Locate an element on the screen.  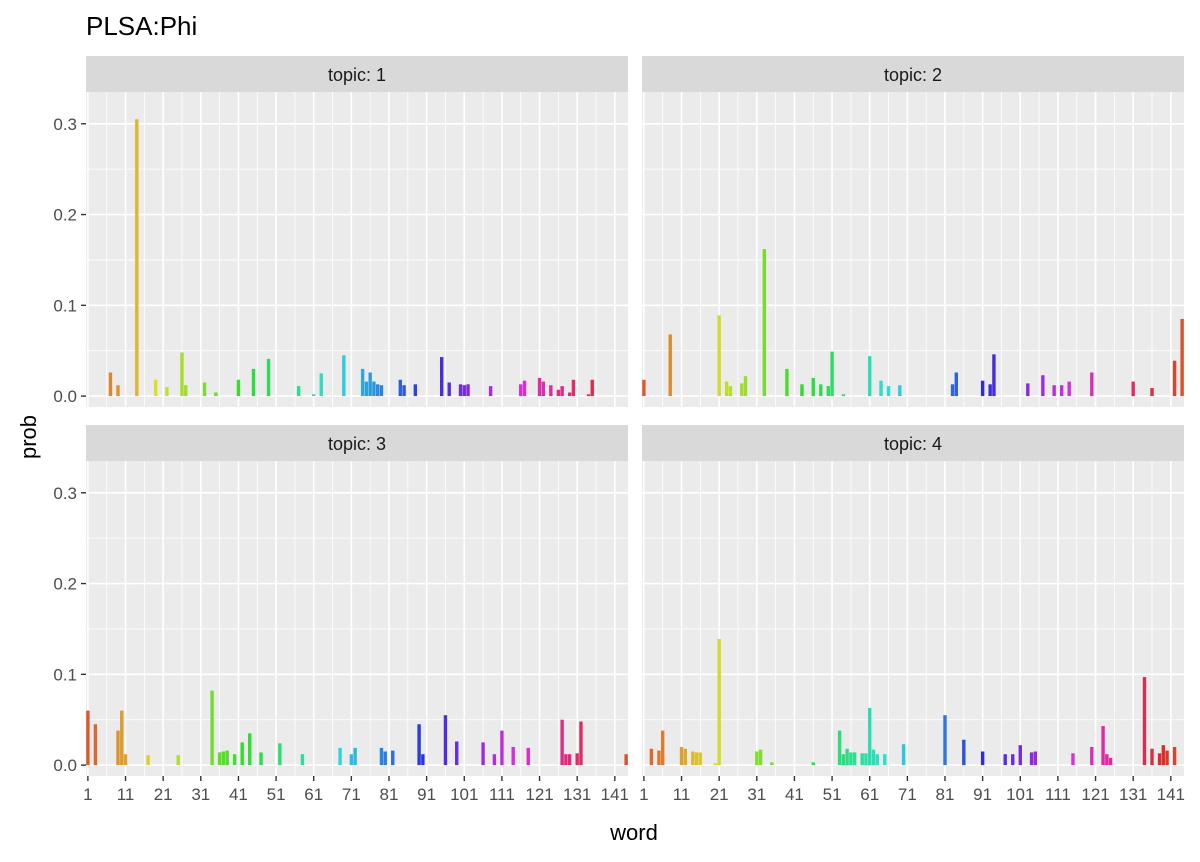
x-tick-label: 121 is located at coordinates (539, 794).